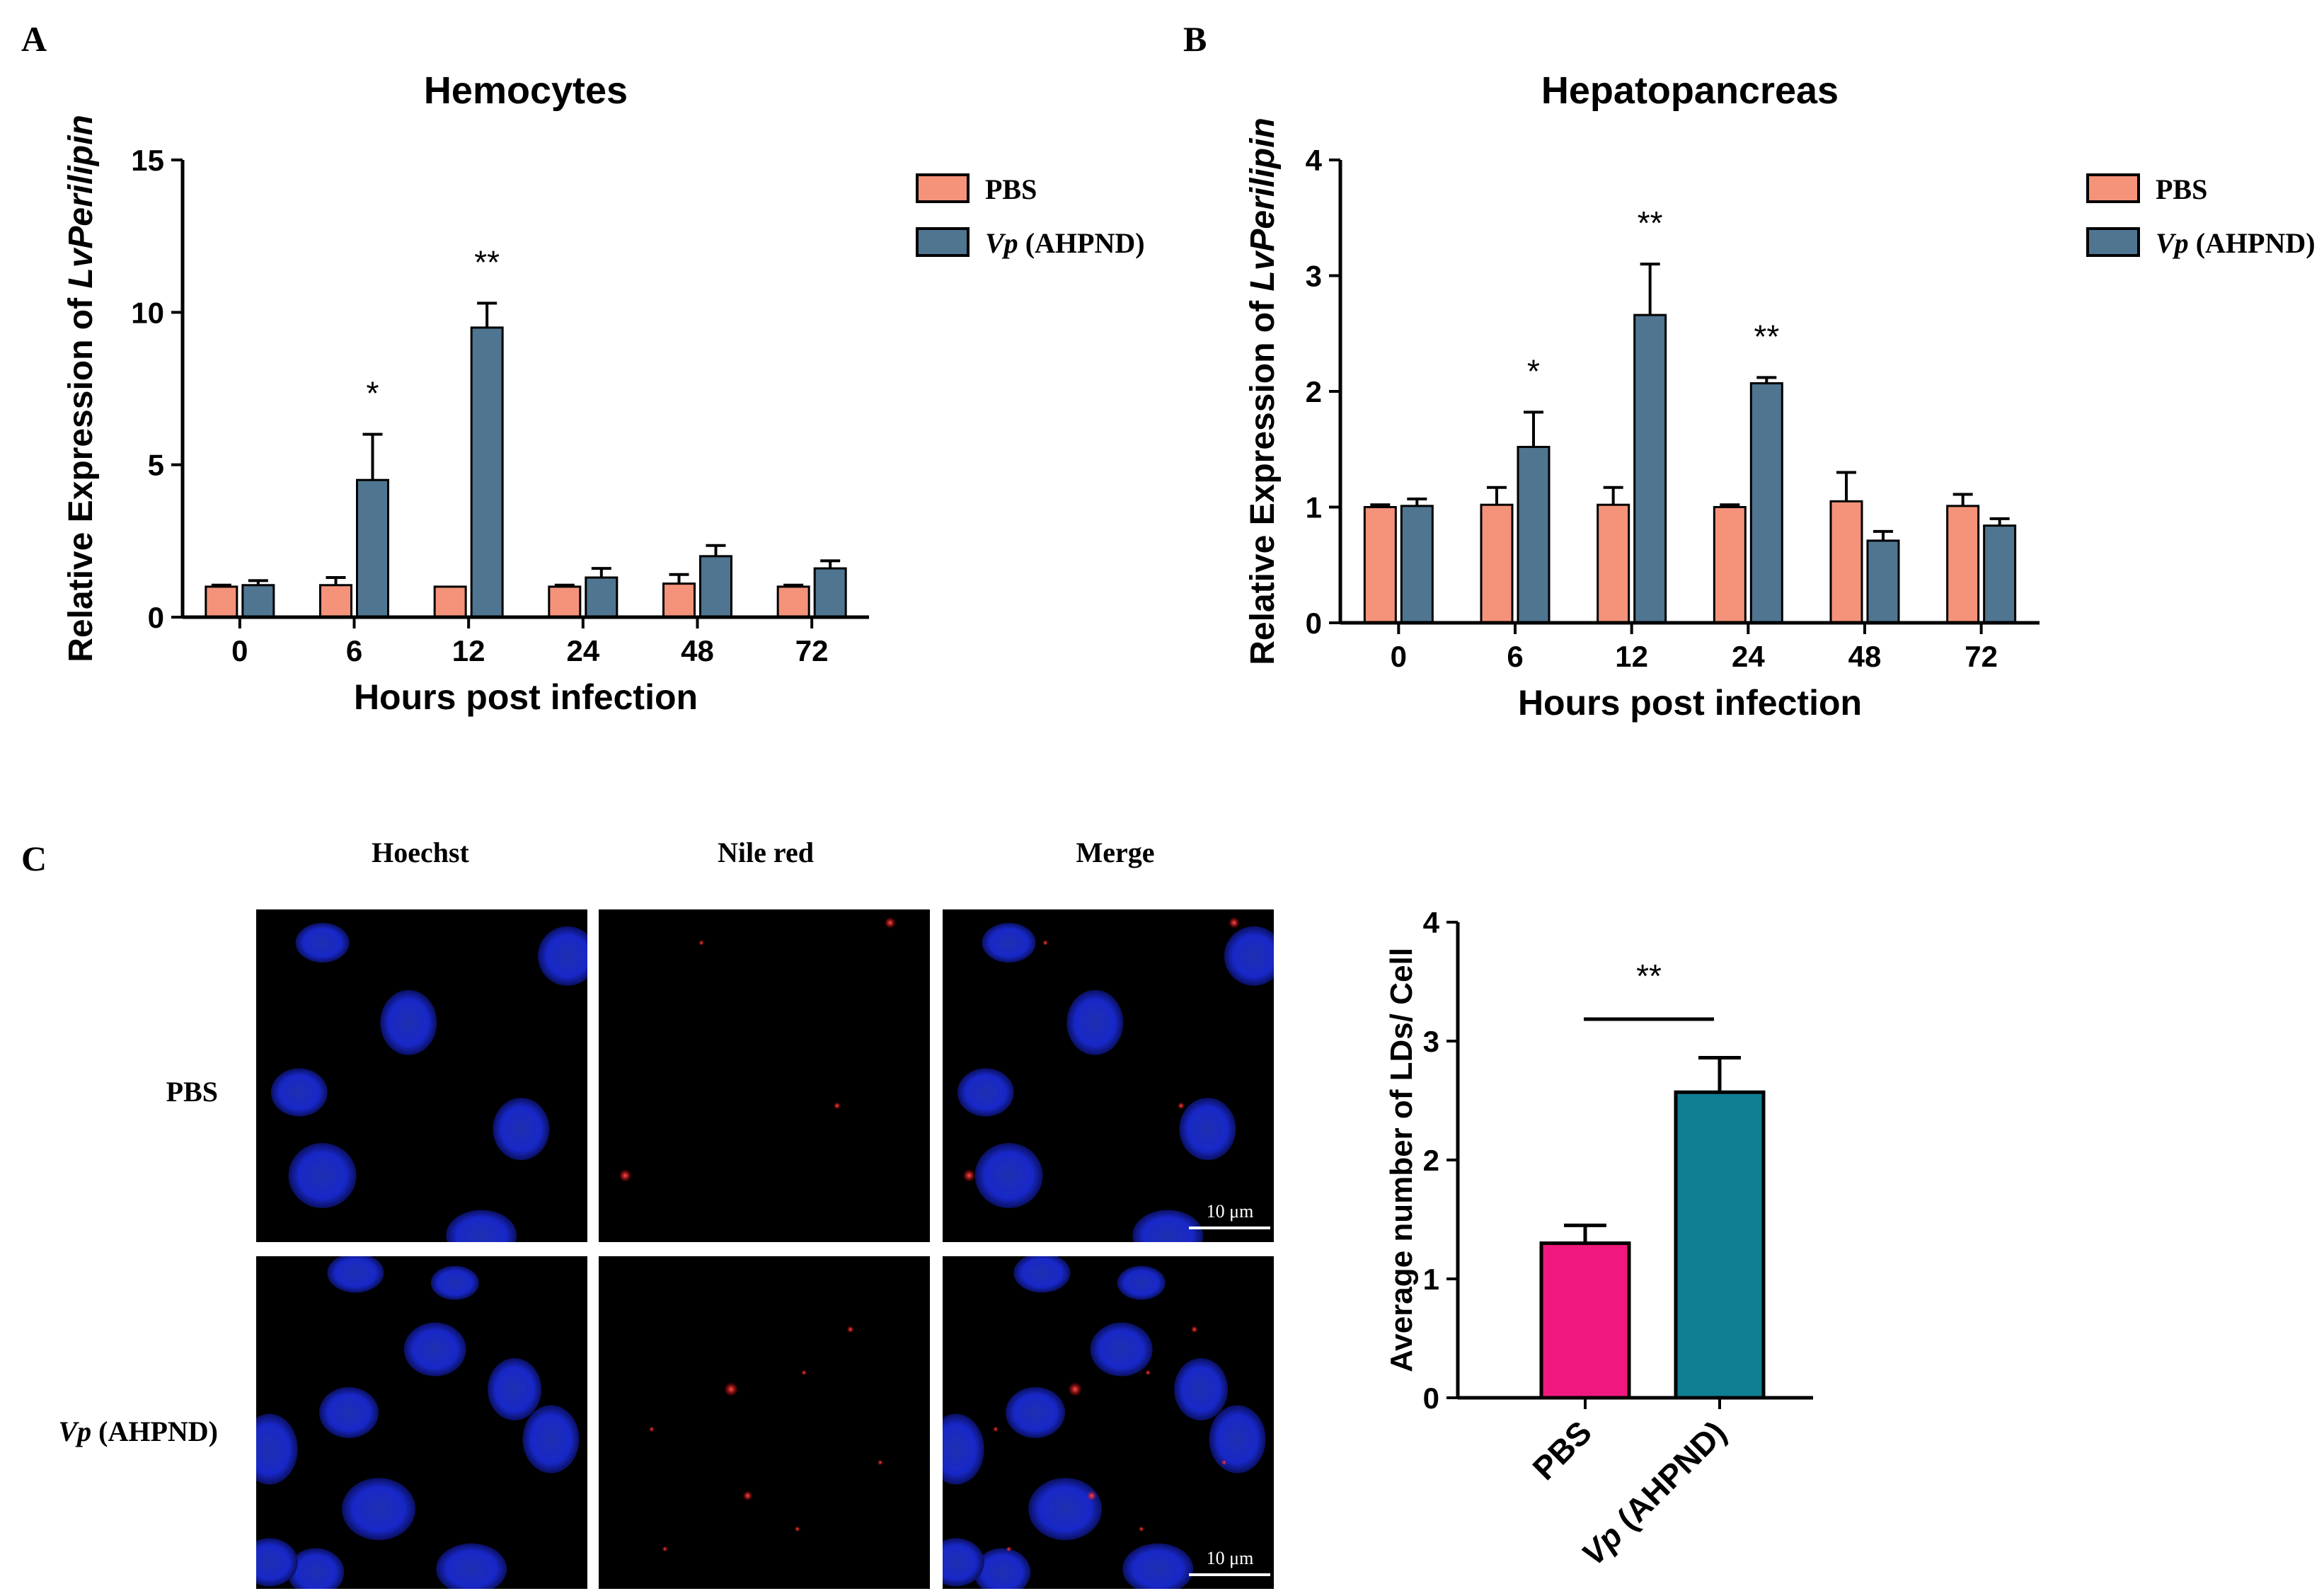  Describe the element at coordinates (147, 312) in the screenshot. I see `hemocytes-ytick-label-10: 10` at that location.